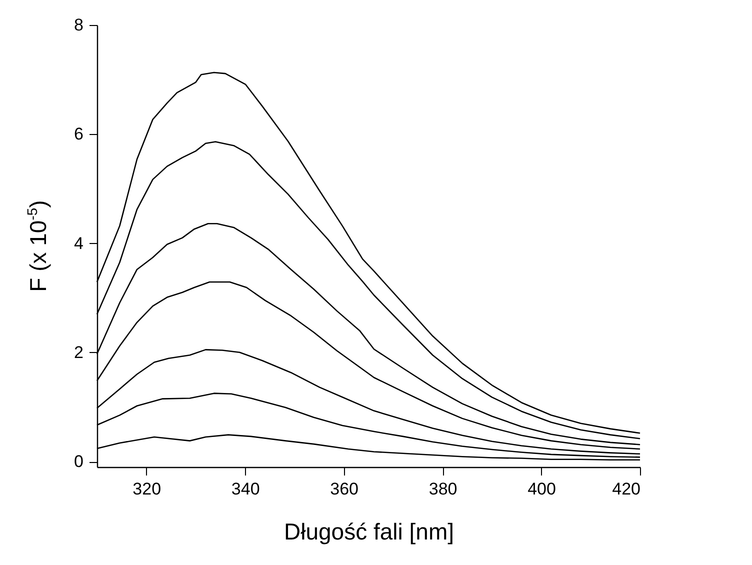 Image resolution: width=752 pixels, height=565 pixels. I want to click on x-tick-label: 380, so click(443, 489).